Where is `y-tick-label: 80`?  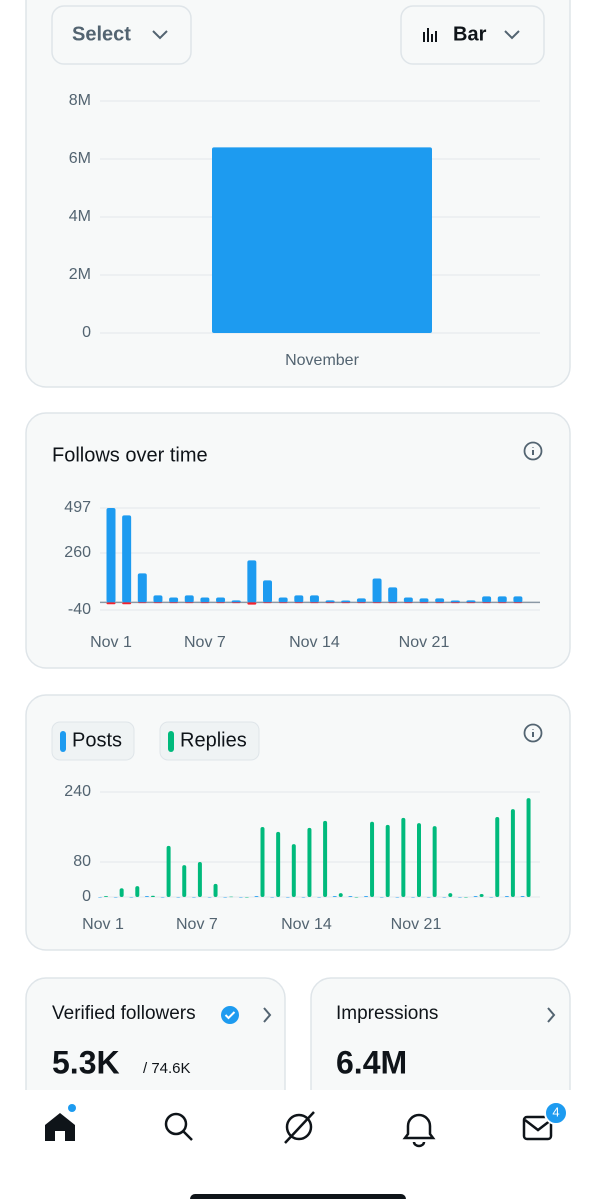 y-tick-label: 80 is located at coordinates (82, 861).